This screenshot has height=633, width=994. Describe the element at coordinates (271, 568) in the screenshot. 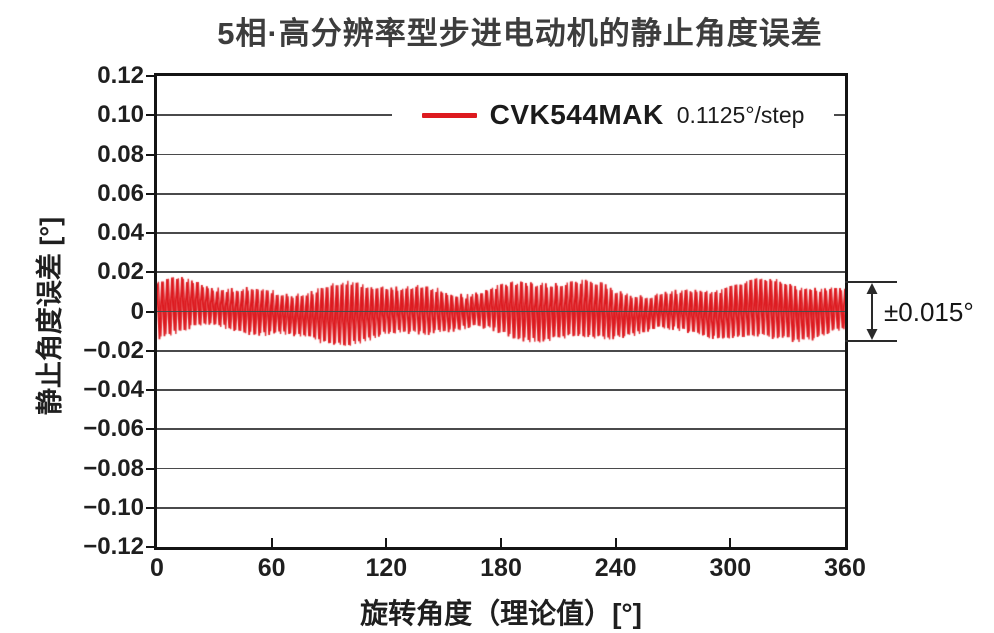

I see `x-tick-label: 60` at that location.